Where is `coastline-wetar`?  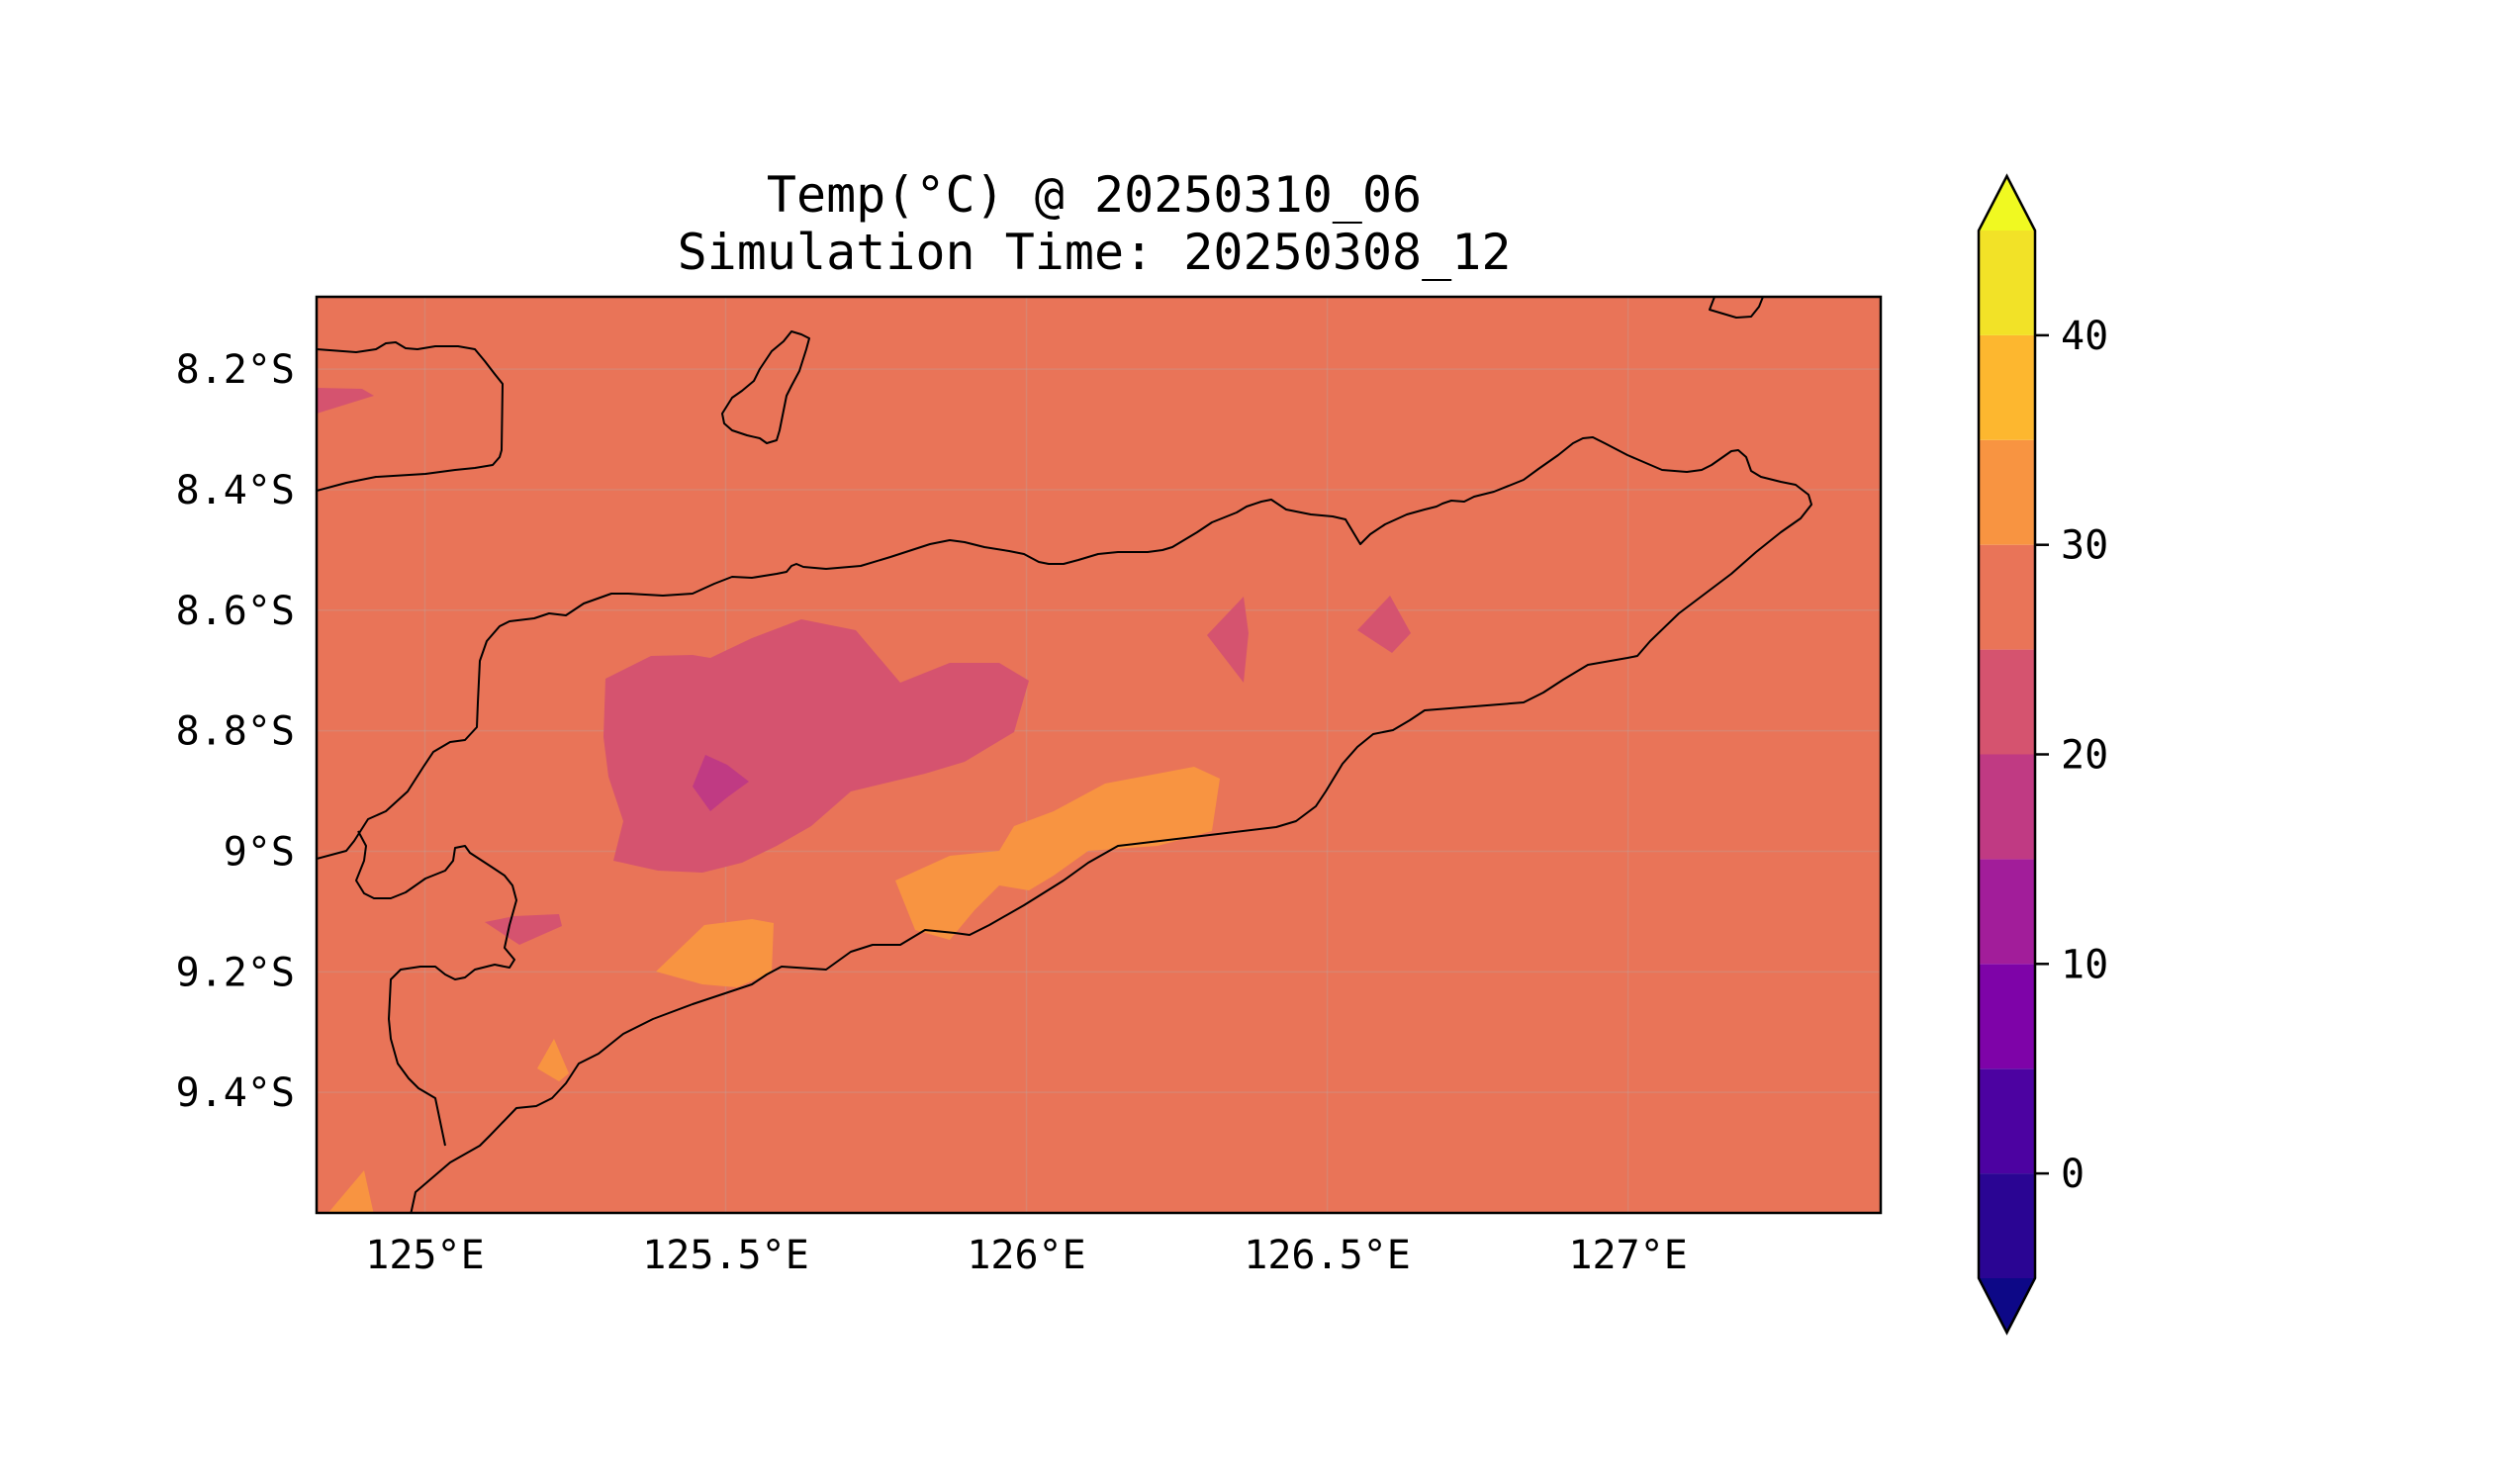
coastline-wetar is located at coordinates (1736, 308).